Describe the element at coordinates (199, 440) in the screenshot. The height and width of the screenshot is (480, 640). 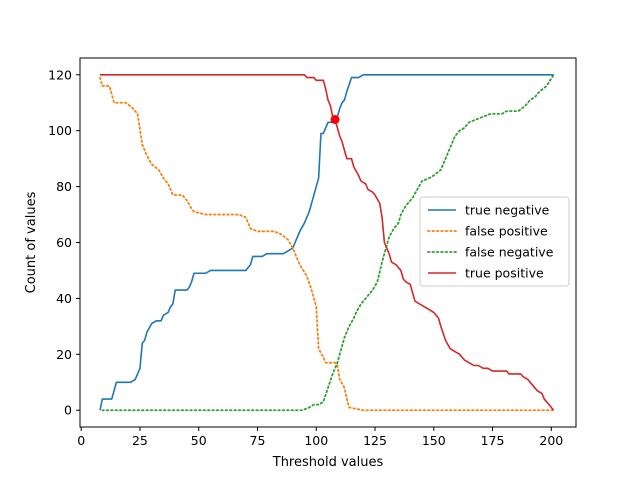
I see `x-tick-label: 50` at that location.